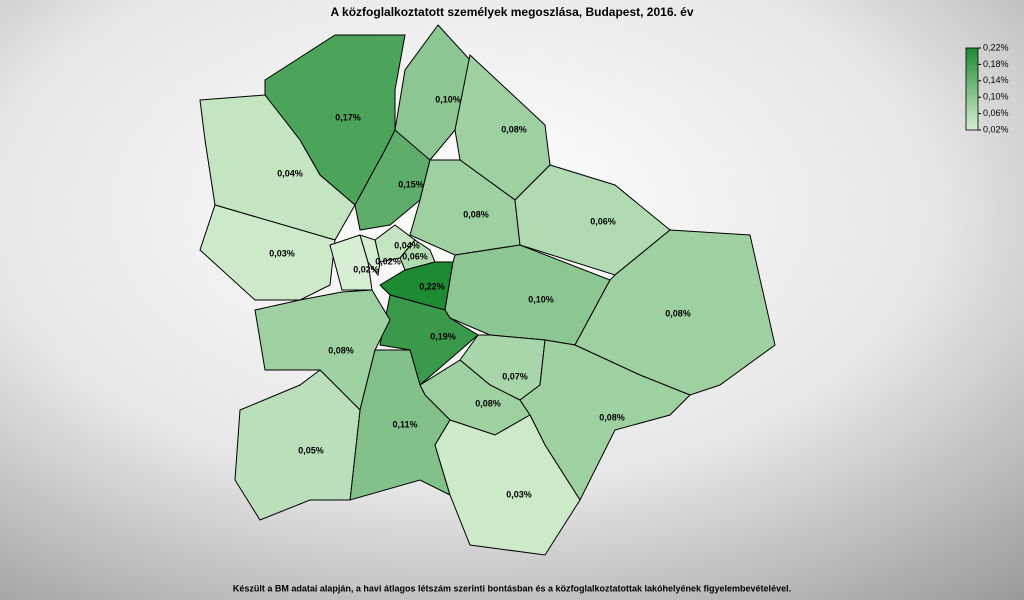 Image resolution: width=1024 pixels, height=600 pixels. Describe the element at coordinates (411, 184) in the screenshot. I see `district-label: 0,15%` at that location.